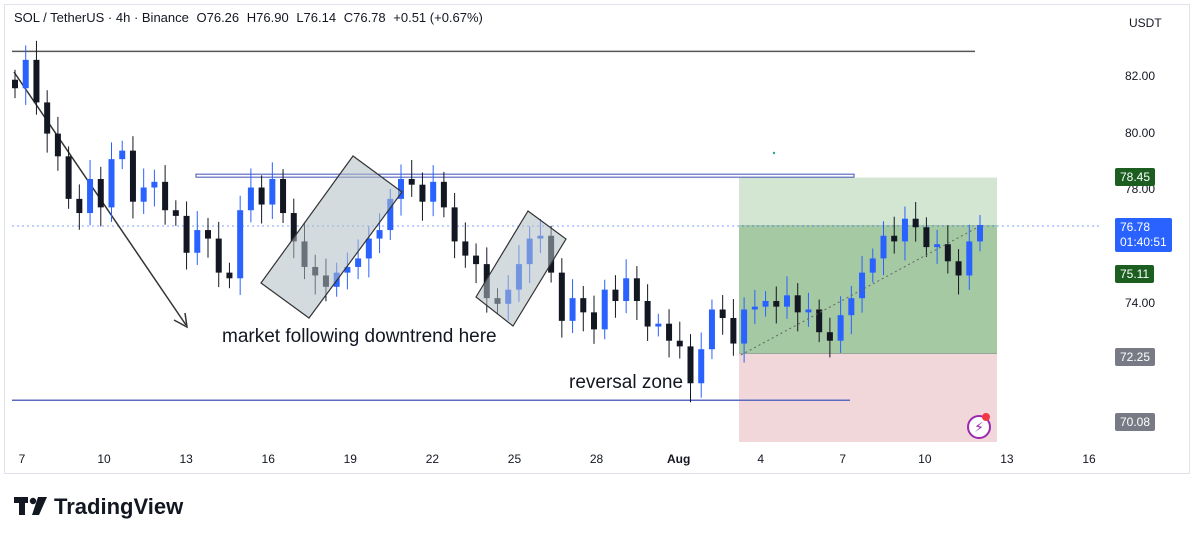  What do you see at coordinates (1140, 302) in the screenshot?
I see `y-tick-label: 74.00` at bounding box center [1140, 302].